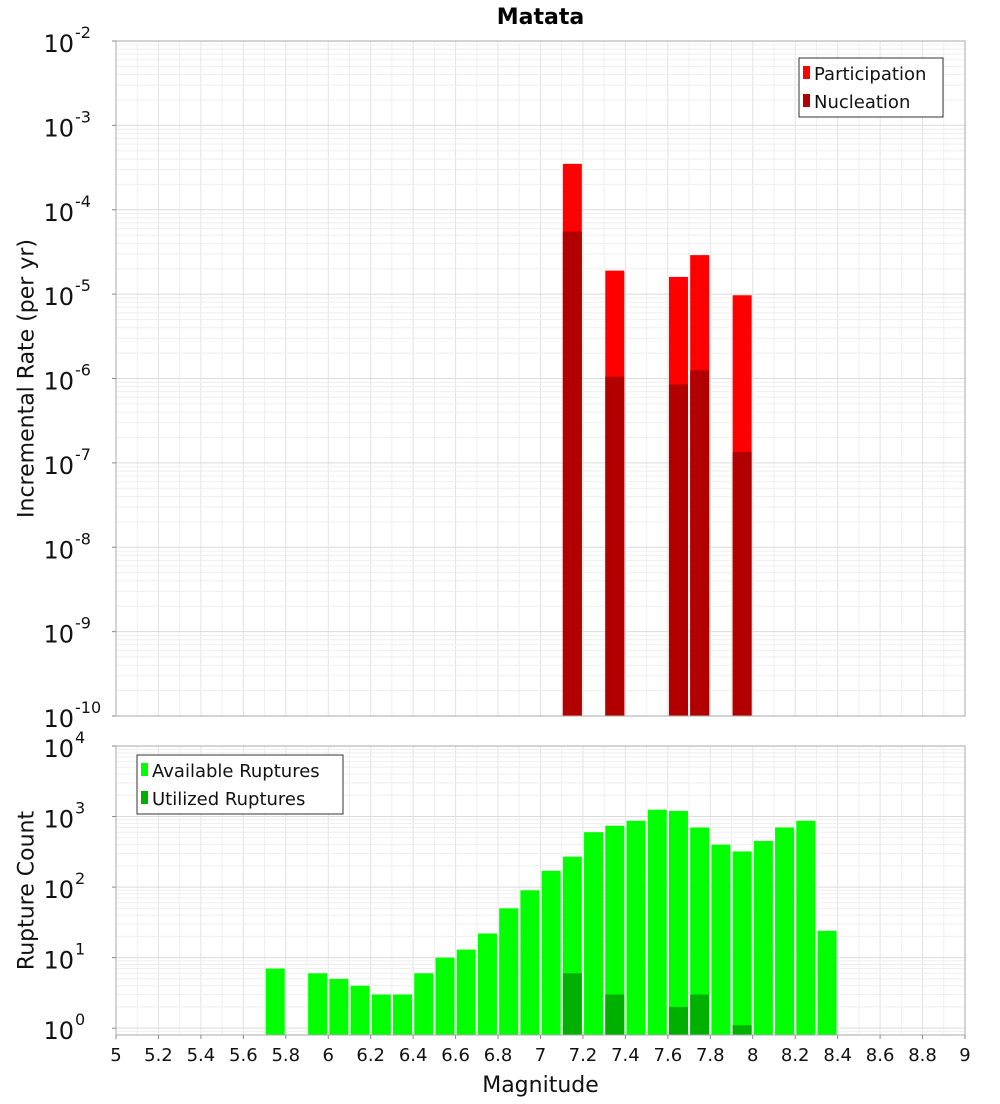 Image resolution: width=1000 pixels, height=1104 pixels. What do you see at coordinates (27, 891) in the screenshot?
I see `y-axis-label: Rupture Count` at bounding box center [27, 891].